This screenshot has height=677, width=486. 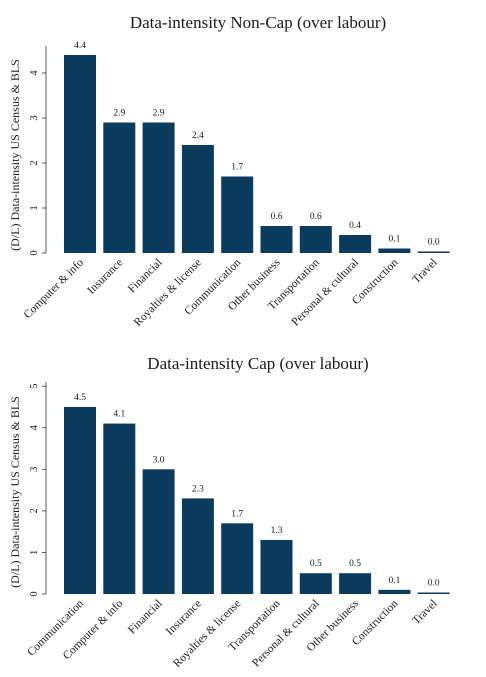 What do you see at coordinates (198, 136) in the screenshot?
I see `data-label: 2.4` at bounding box center [198, 136].